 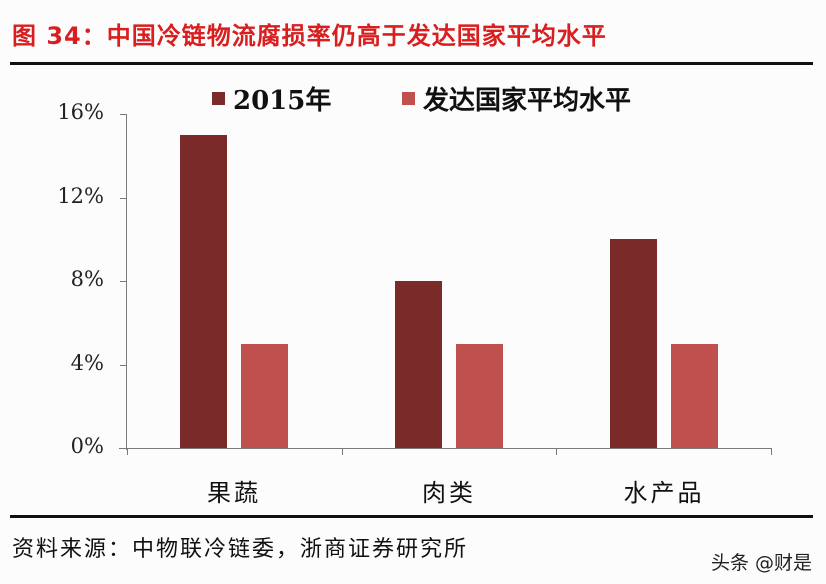 I want to click on y-tick-label: 12%, so click(x=80, y=195).